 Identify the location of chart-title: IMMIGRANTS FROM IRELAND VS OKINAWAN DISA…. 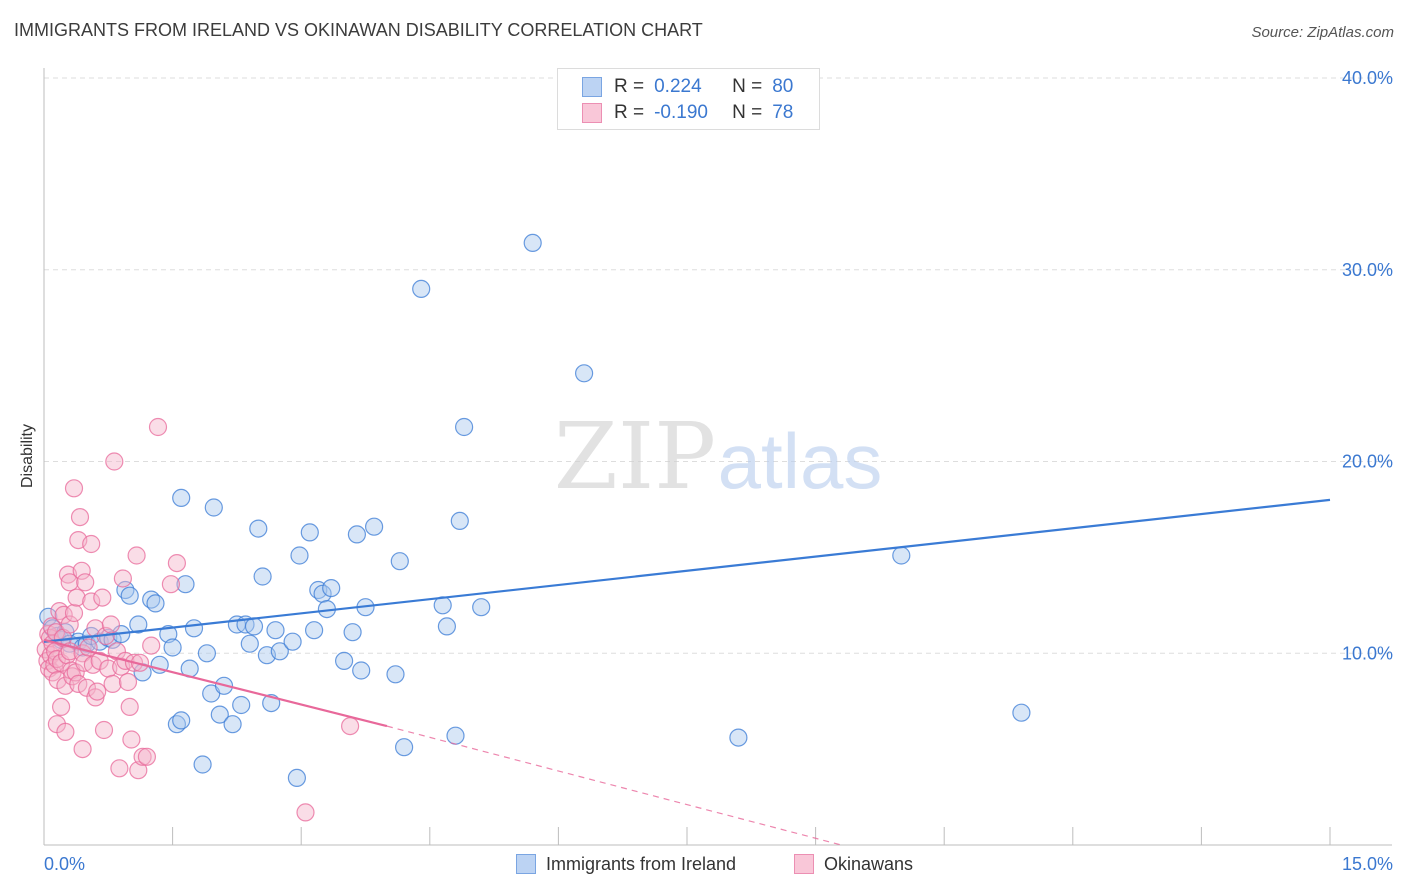
(358, 30).